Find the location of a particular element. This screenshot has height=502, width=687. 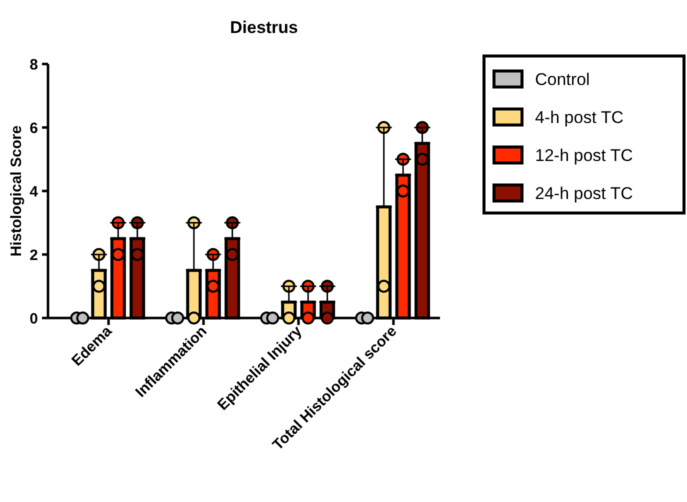

y-tick-label: 6 is located at coordinates (34, 128).